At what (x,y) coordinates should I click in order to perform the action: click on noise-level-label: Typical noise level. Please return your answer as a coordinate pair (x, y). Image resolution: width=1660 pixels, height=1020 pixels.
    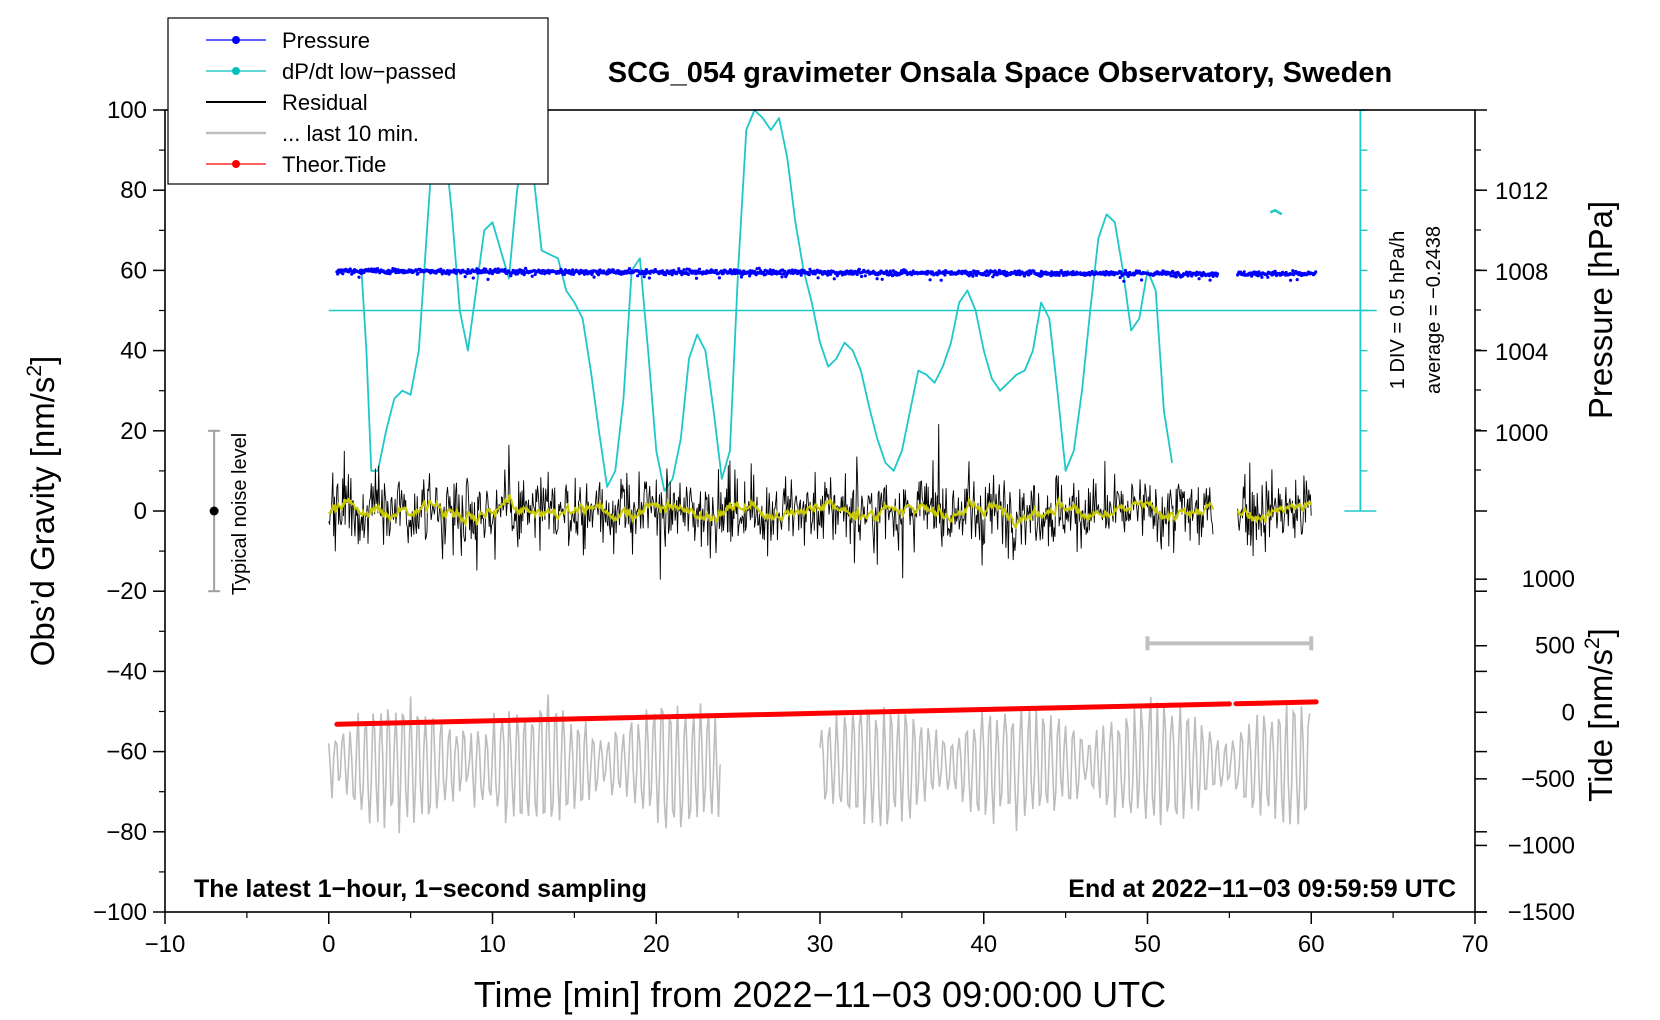
    Looking at the image, I should click on (240, 514).